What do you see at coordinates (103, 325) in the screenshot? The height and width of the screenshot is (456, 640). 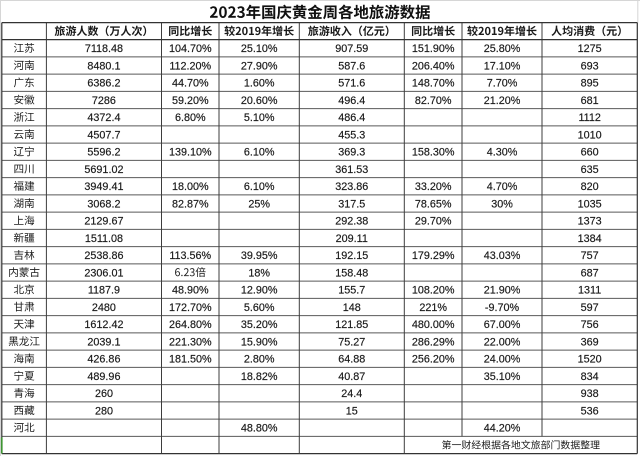 I see `svg-text: 1612.42` at bounding box center [103, 325].